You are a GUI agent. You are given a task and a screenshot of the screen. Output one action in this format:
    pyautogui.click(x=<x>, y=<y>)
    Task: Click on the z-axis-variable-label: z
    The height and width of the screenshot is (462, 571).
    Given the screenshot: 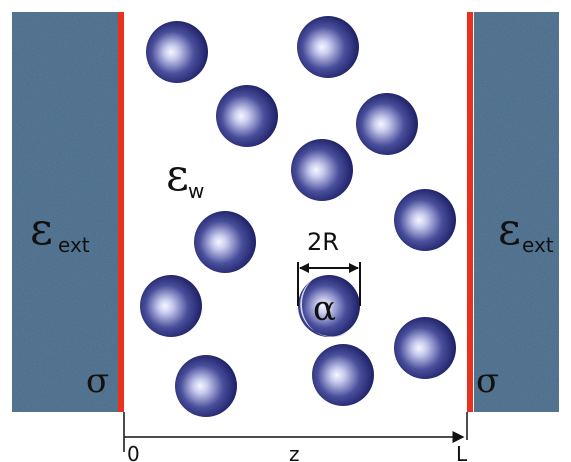 What is the action you would take?
    pyautogui.click(x=294, y=452)
    